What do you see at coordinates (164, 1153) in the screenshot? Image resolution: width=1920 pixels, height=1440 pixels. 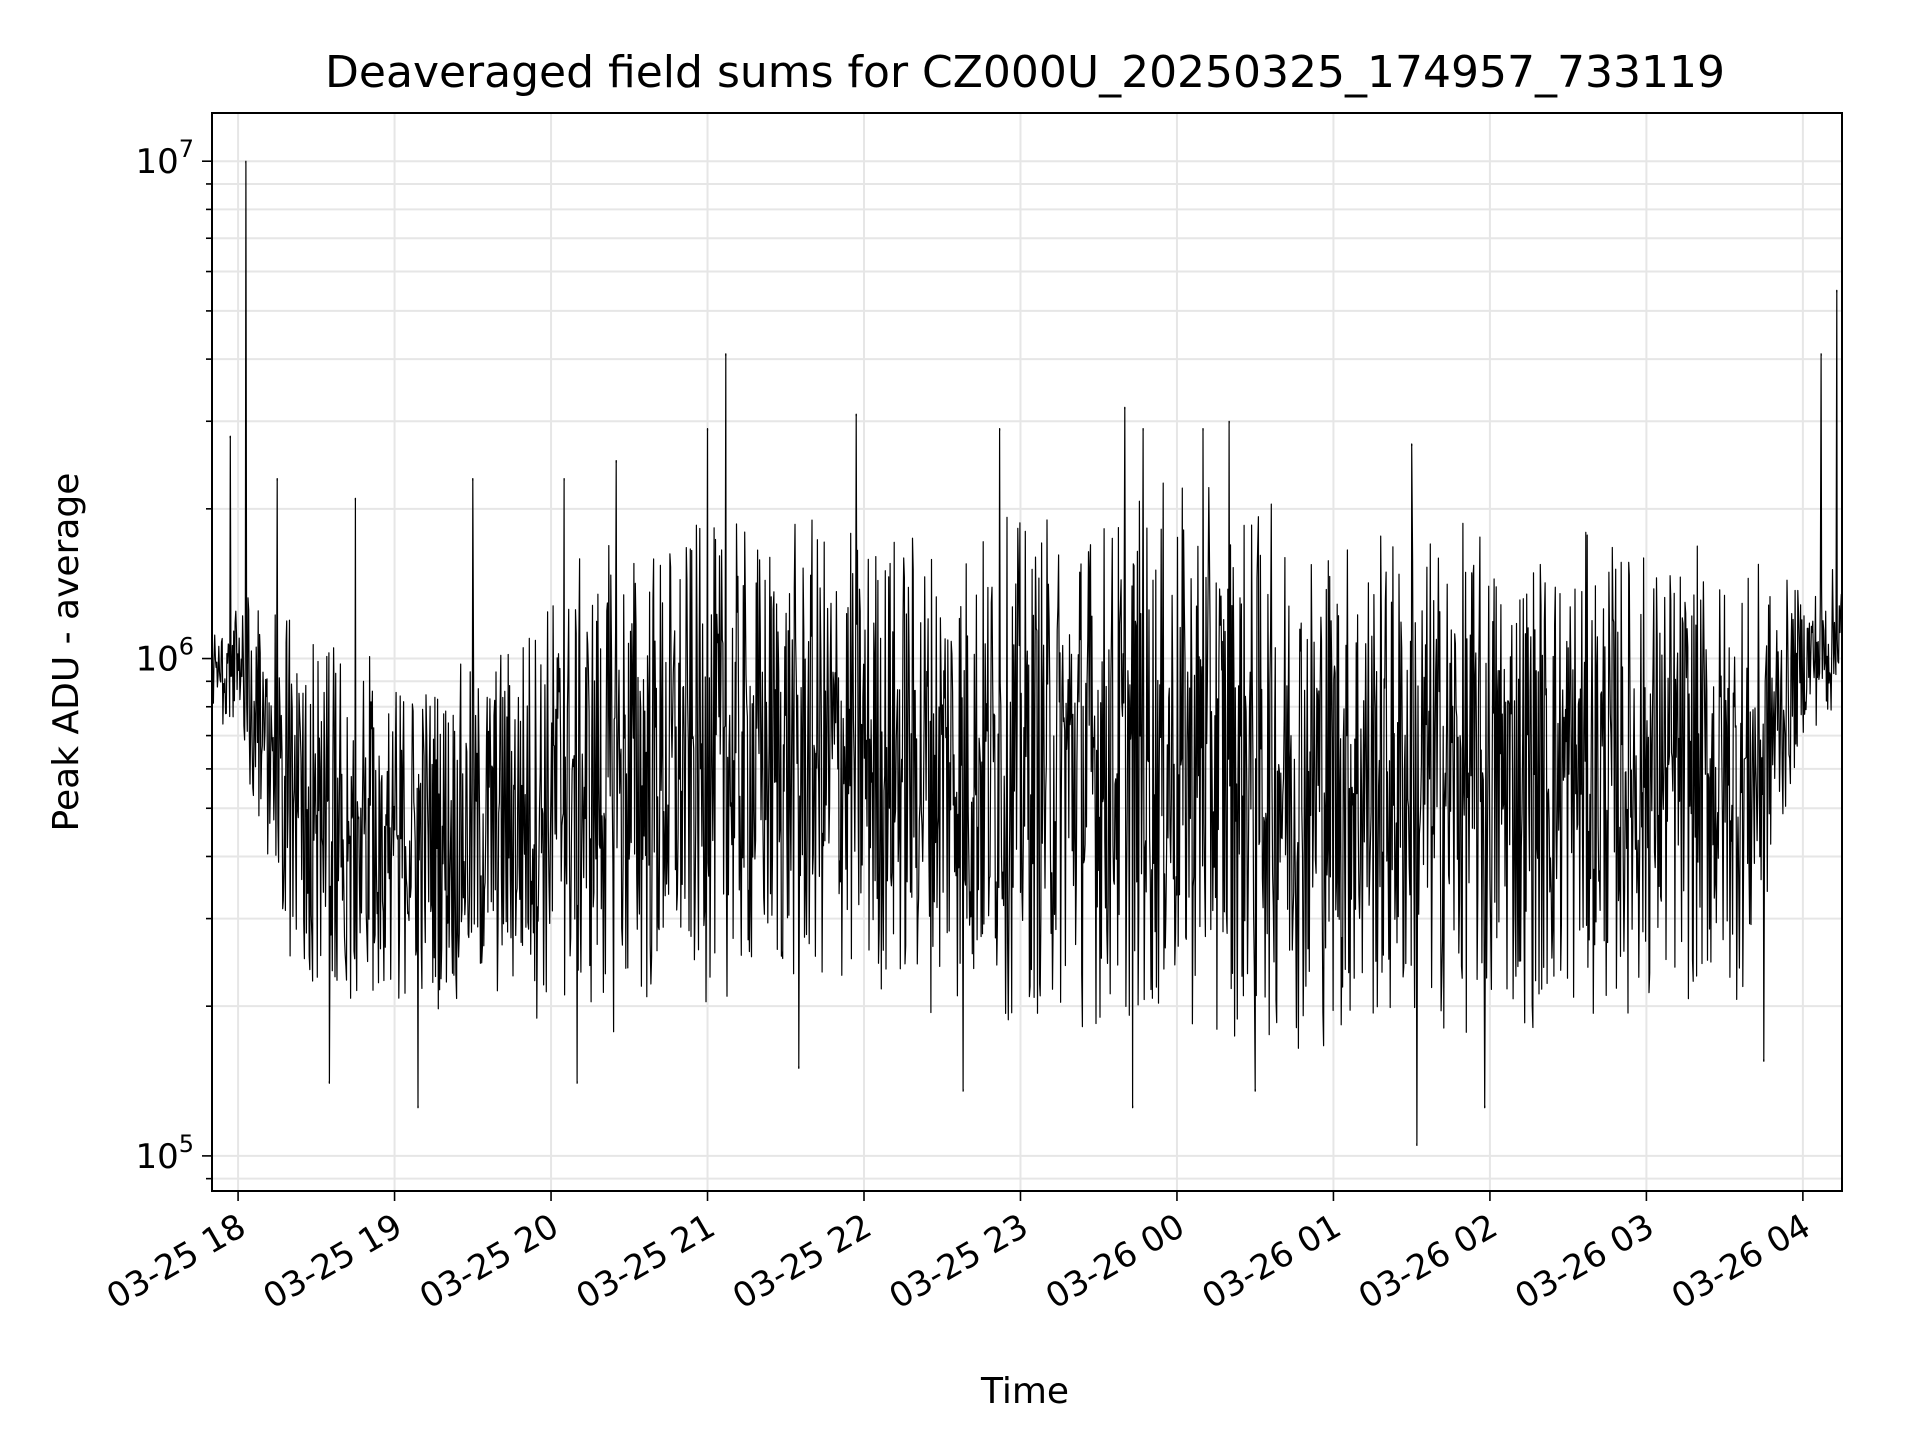 I see `y-tick-label: 10⁵` at bounding box center [164, 1153].